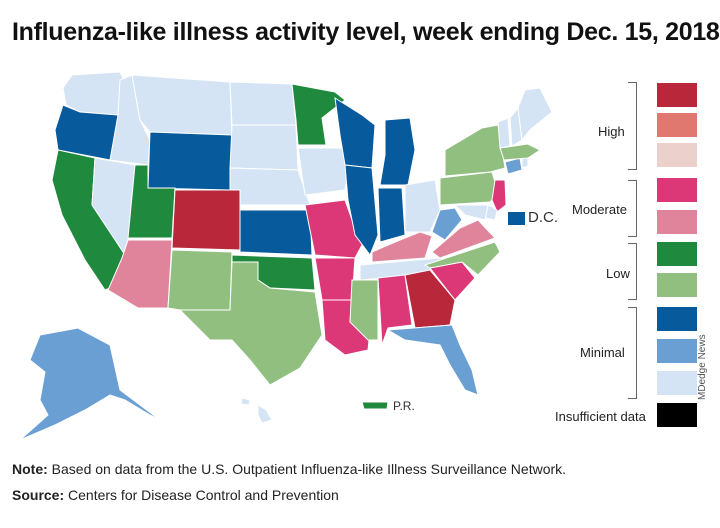  I want to click on state-NC, so click(462, 258).